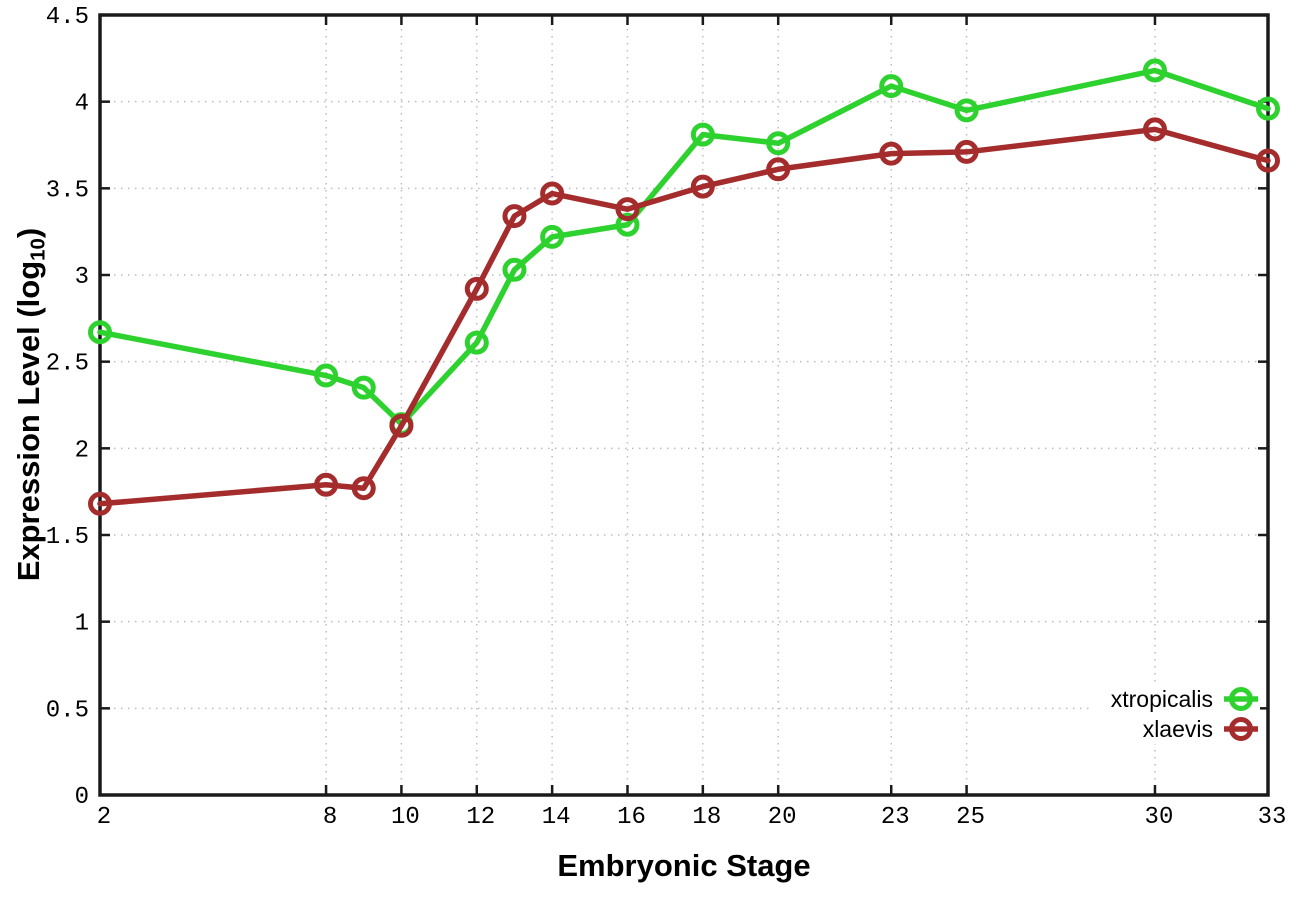 Image resolution: width=1296 pixels, height=912 pixels. I want to click on x-tick-label: 10, so click(405, 817).